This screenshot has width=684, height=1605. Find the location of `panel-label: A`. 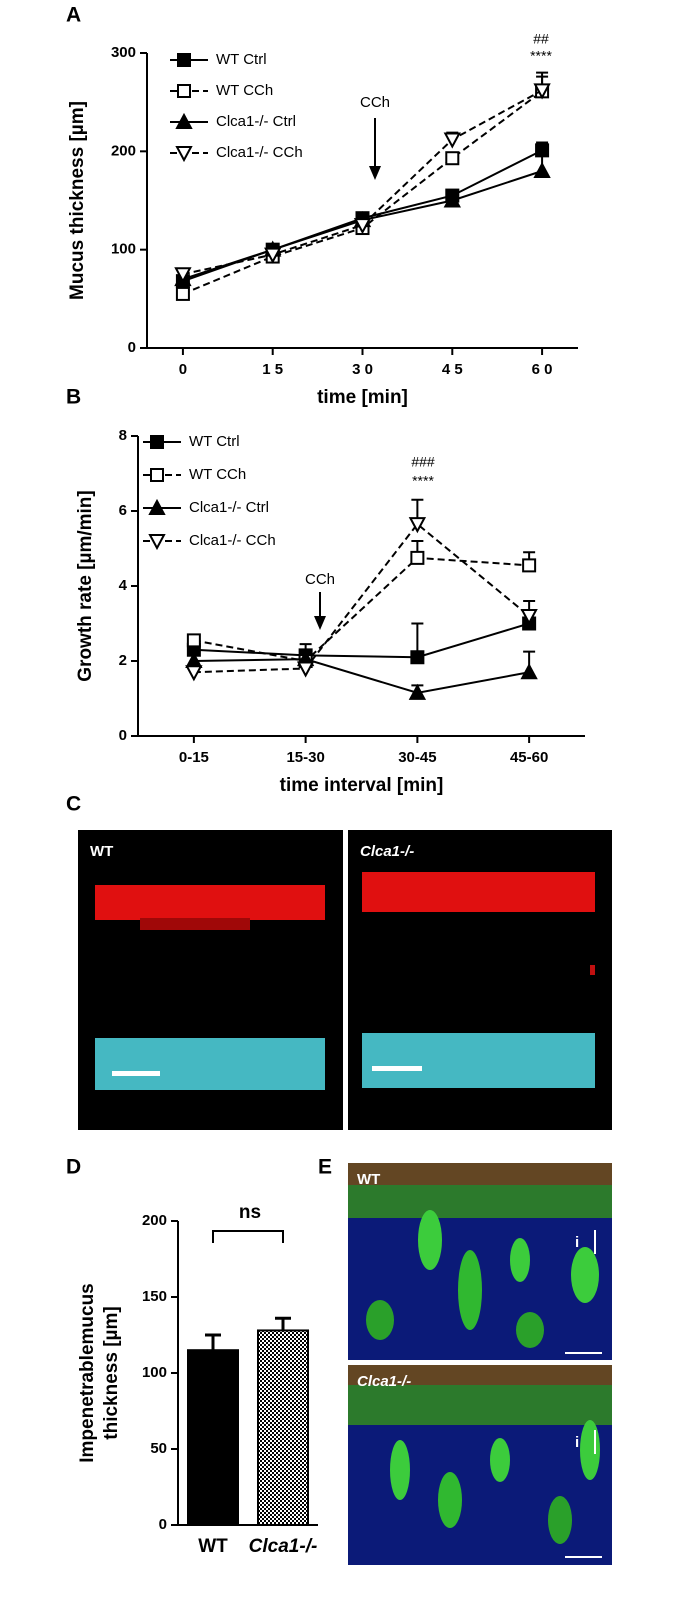

panel-label: A is located at coordinates (73, 15).